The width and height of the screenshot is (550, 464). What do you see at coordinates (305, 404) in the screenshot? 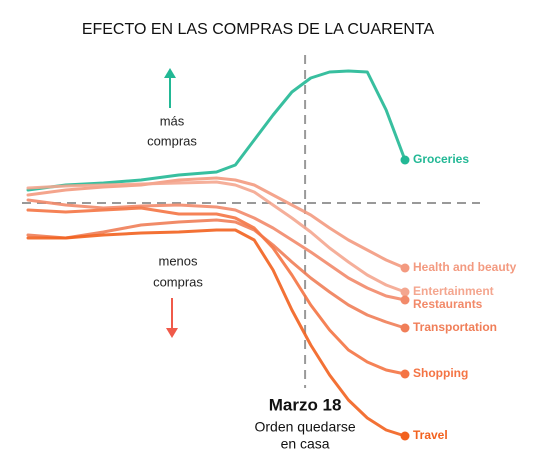
I see `event-title: Marzo 18` at bounding box center [305, 404].